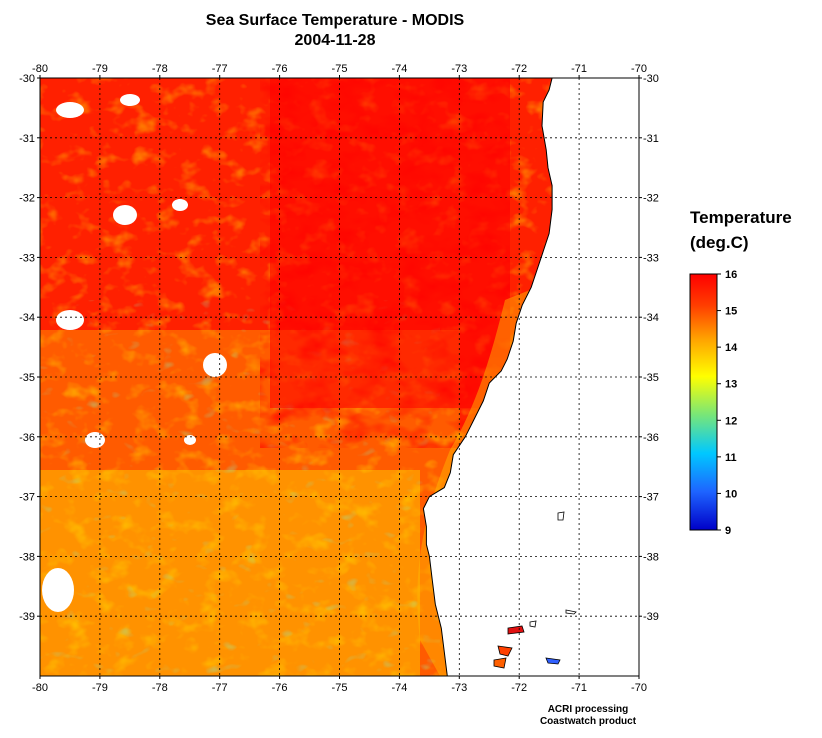  What do you see at coordinates (731, 421) in the screenshot?
I see `colorbar-tick-label: 12` at bounding box center [731, 421].